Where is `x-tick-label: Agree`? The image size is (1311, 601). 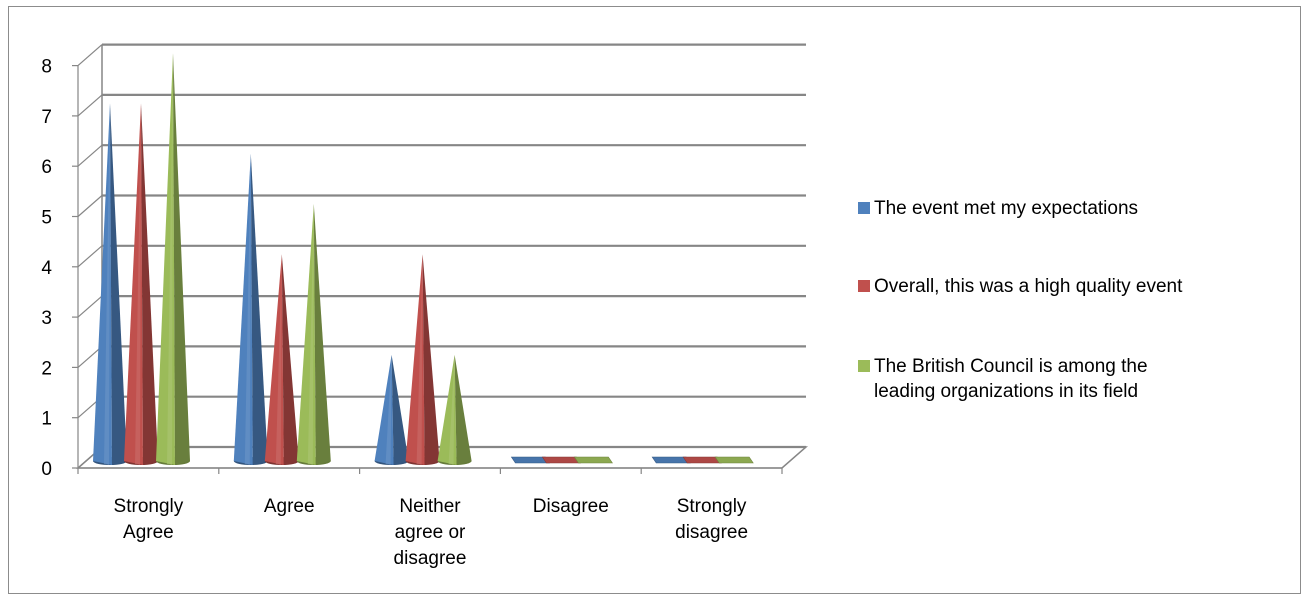 x-tick-label: Agree is located at coordinates (289, 506).